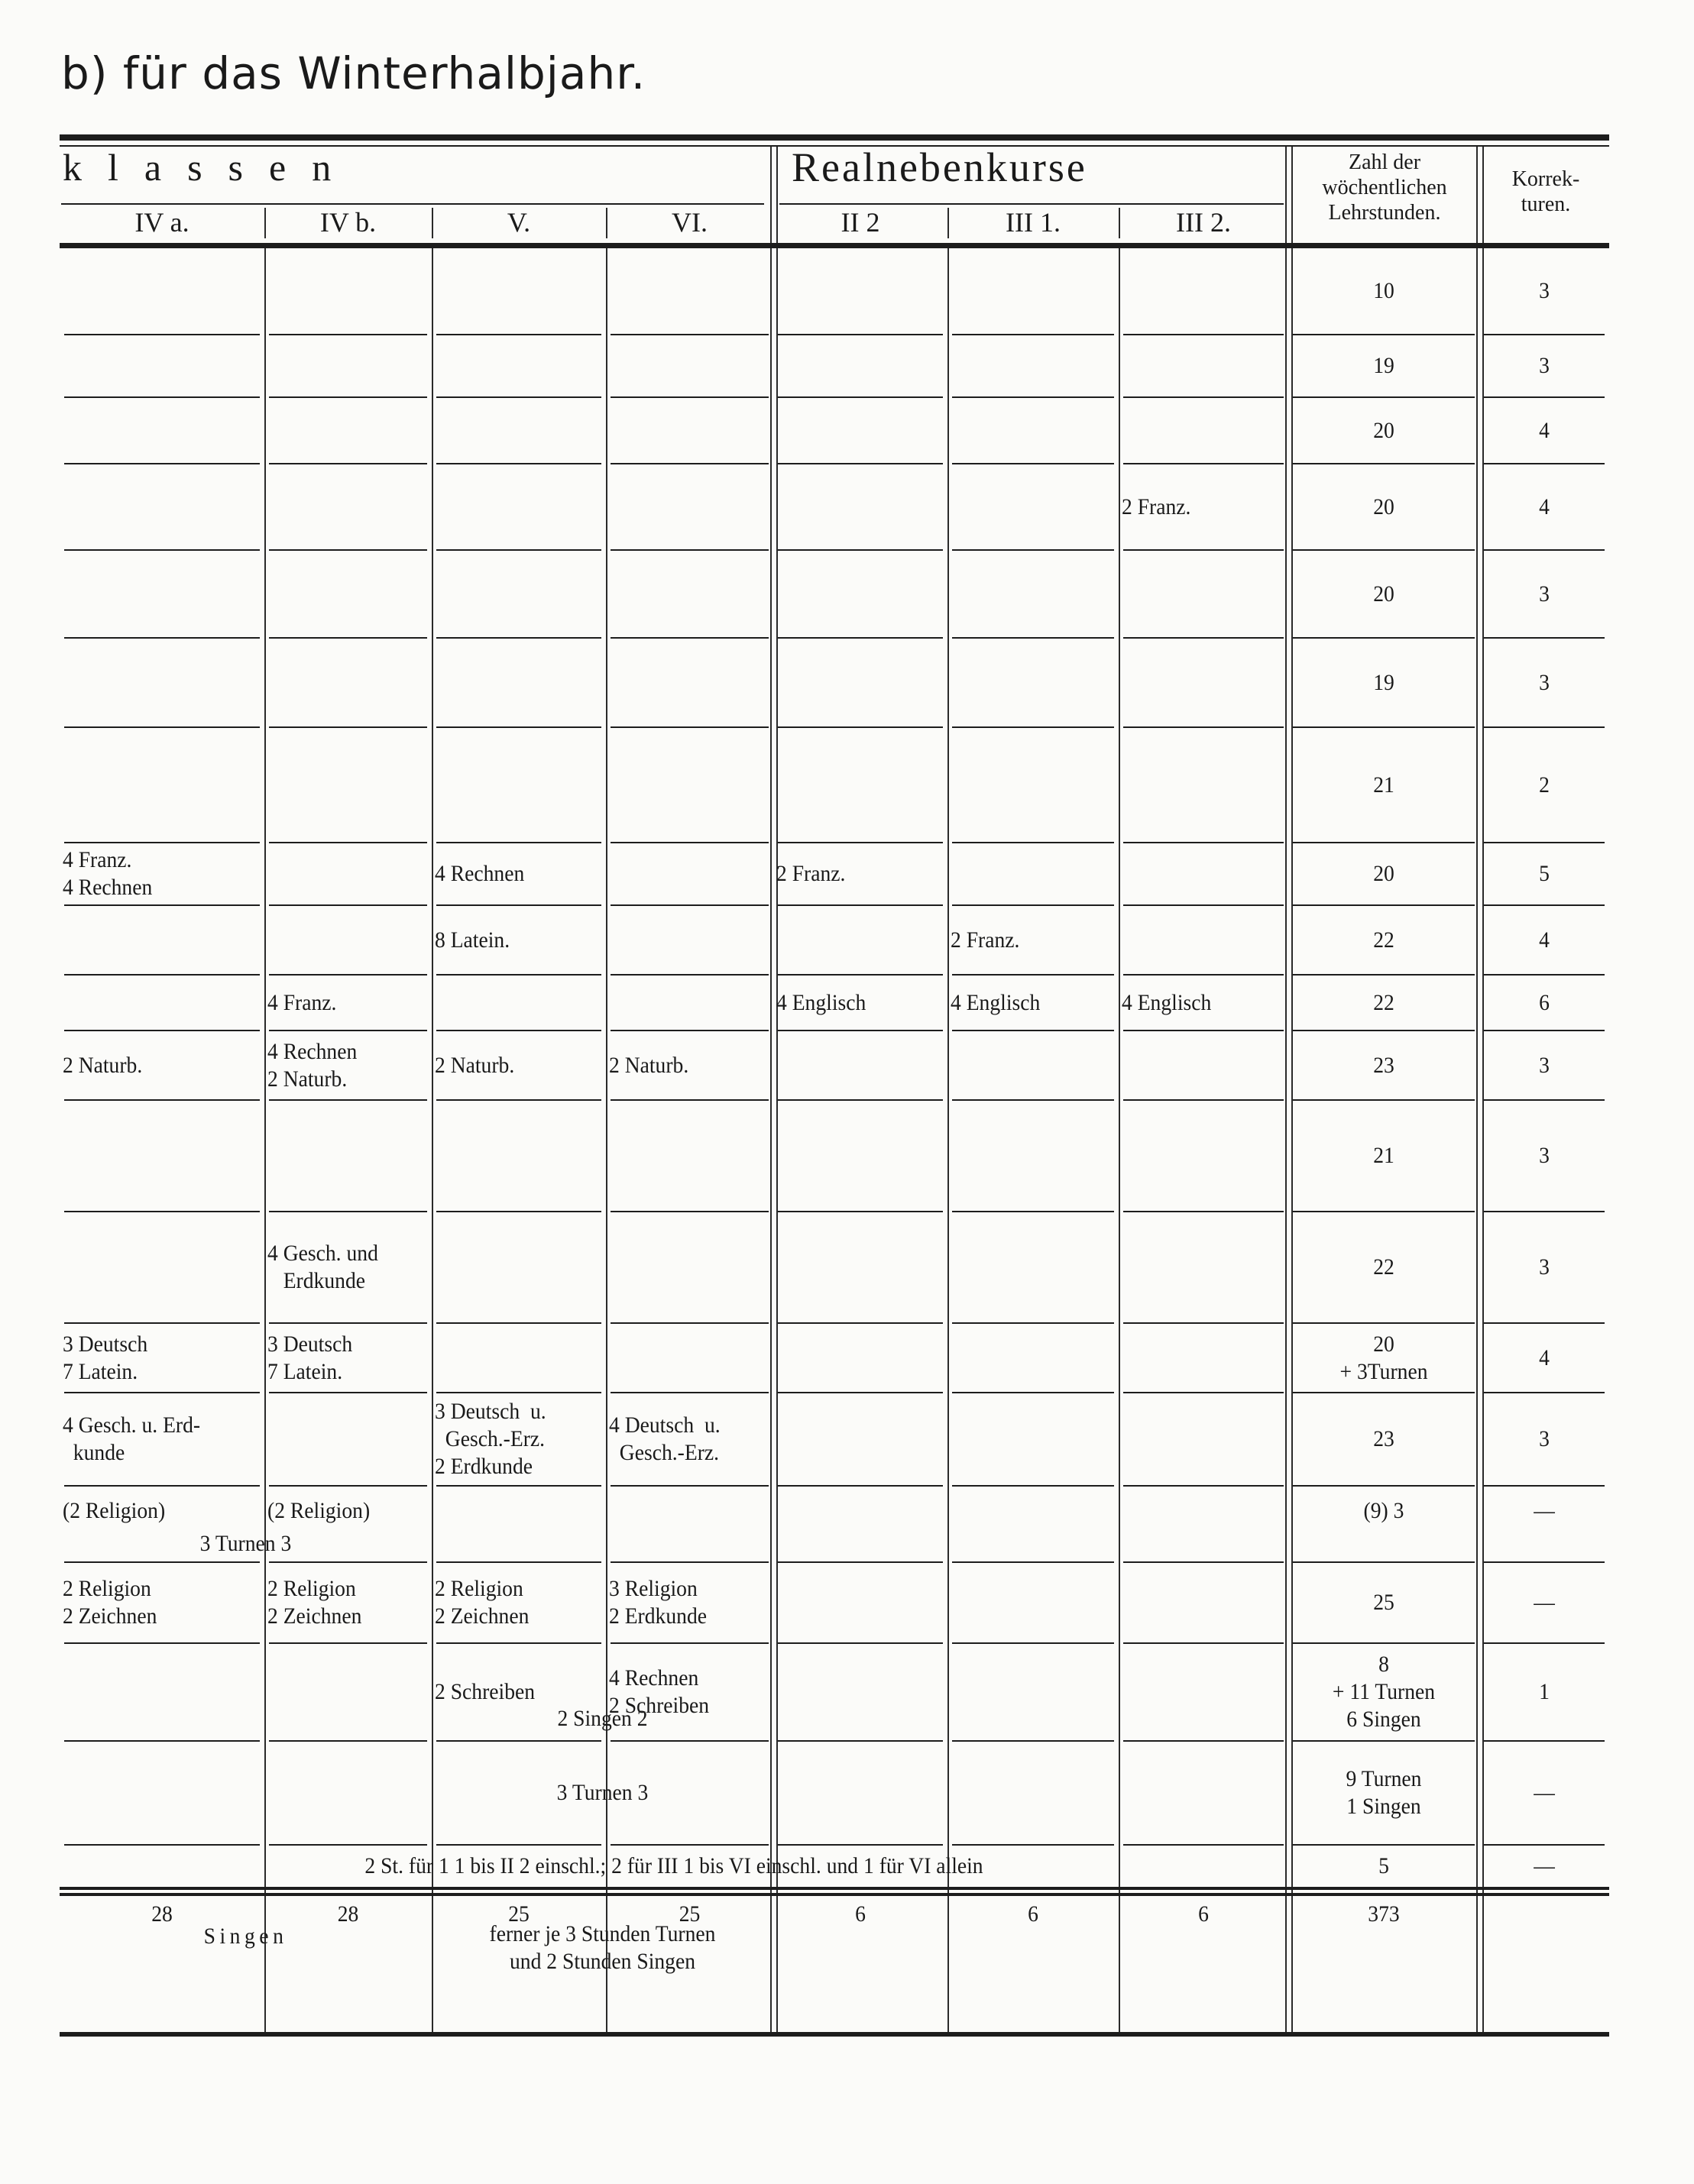  I want to click on total-III1: 6, so click(1033, 1914).